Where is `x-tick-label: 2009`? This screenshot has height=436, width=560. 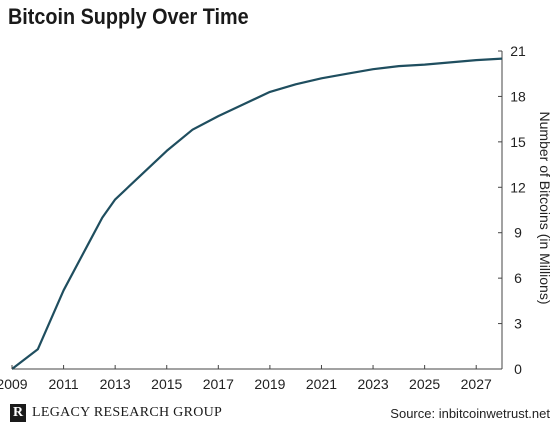
x-tick-label: 2009 is located at coordinates (14, 384).